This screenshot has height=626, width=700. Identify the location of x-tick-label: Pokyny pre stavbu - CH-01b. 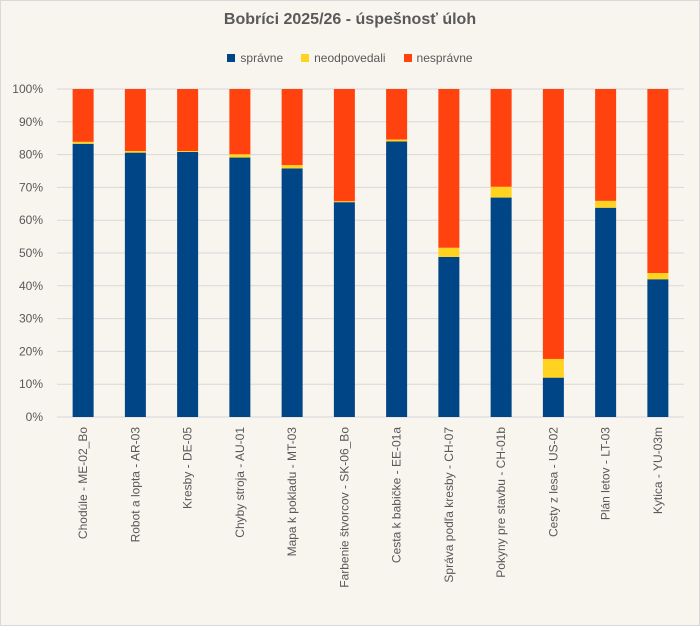
(501, 502).